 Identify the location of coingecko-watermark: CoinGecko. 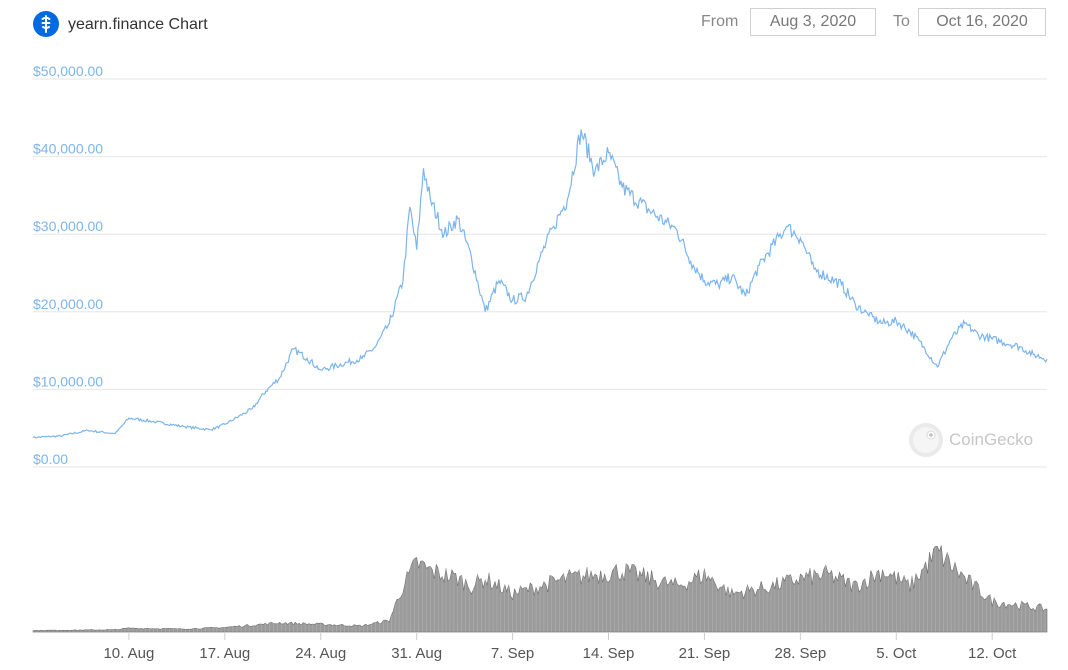
(971, 440).